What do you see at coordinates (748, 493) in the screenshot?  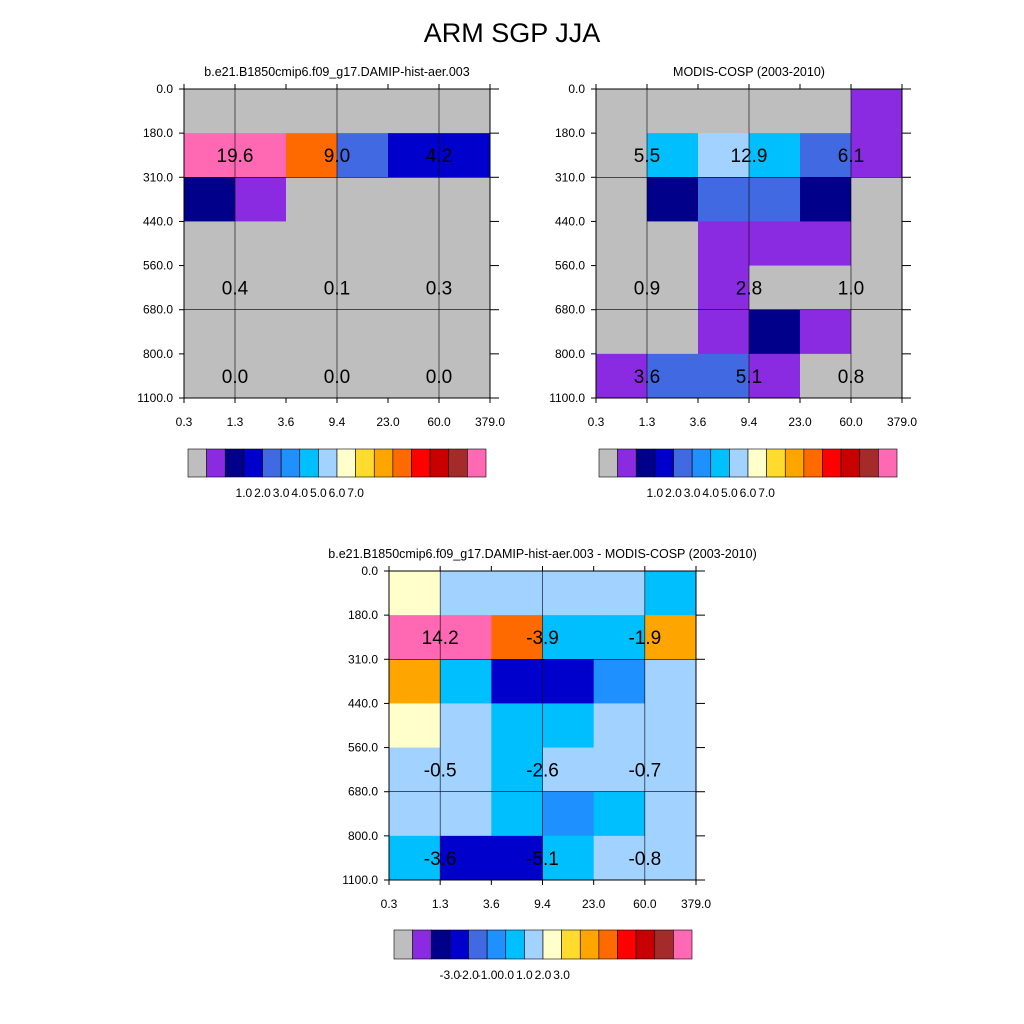 I see `panel-2-colorbar-label: 6.0` at bounding box center [748, 493].